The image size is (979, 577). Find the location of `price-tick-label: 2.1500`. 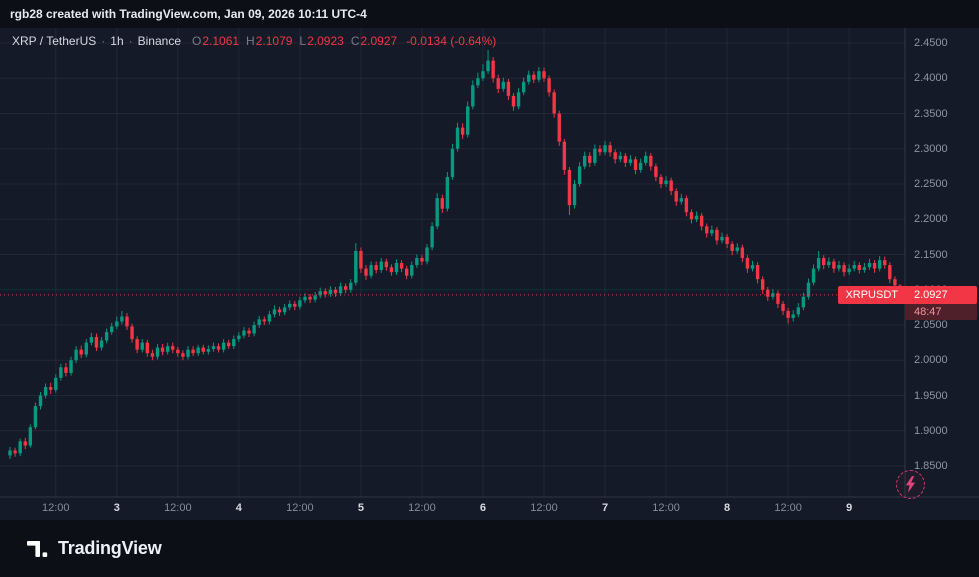

price-tick-label: 2.1500 is located at coordinates (931, 254).